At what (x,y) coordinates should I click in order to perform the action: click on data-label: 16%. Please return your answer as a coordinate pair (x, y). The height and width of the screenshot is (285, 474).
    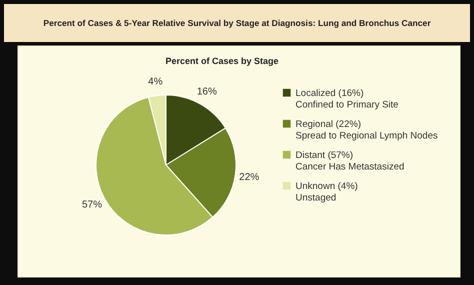
    Looking at the image, I should click on (206, 92).